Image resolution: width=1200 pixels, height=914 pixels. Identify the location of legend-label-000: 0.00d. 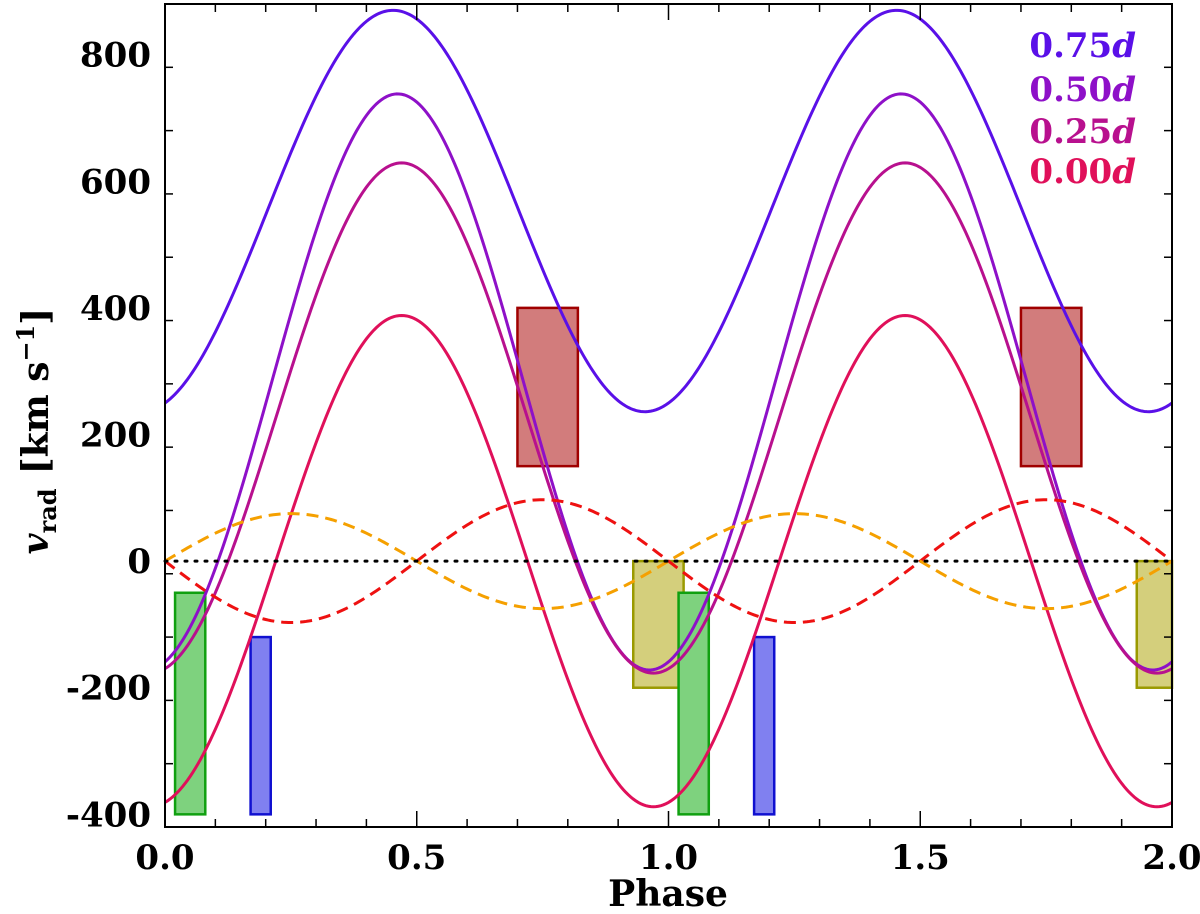
(1082, 172).